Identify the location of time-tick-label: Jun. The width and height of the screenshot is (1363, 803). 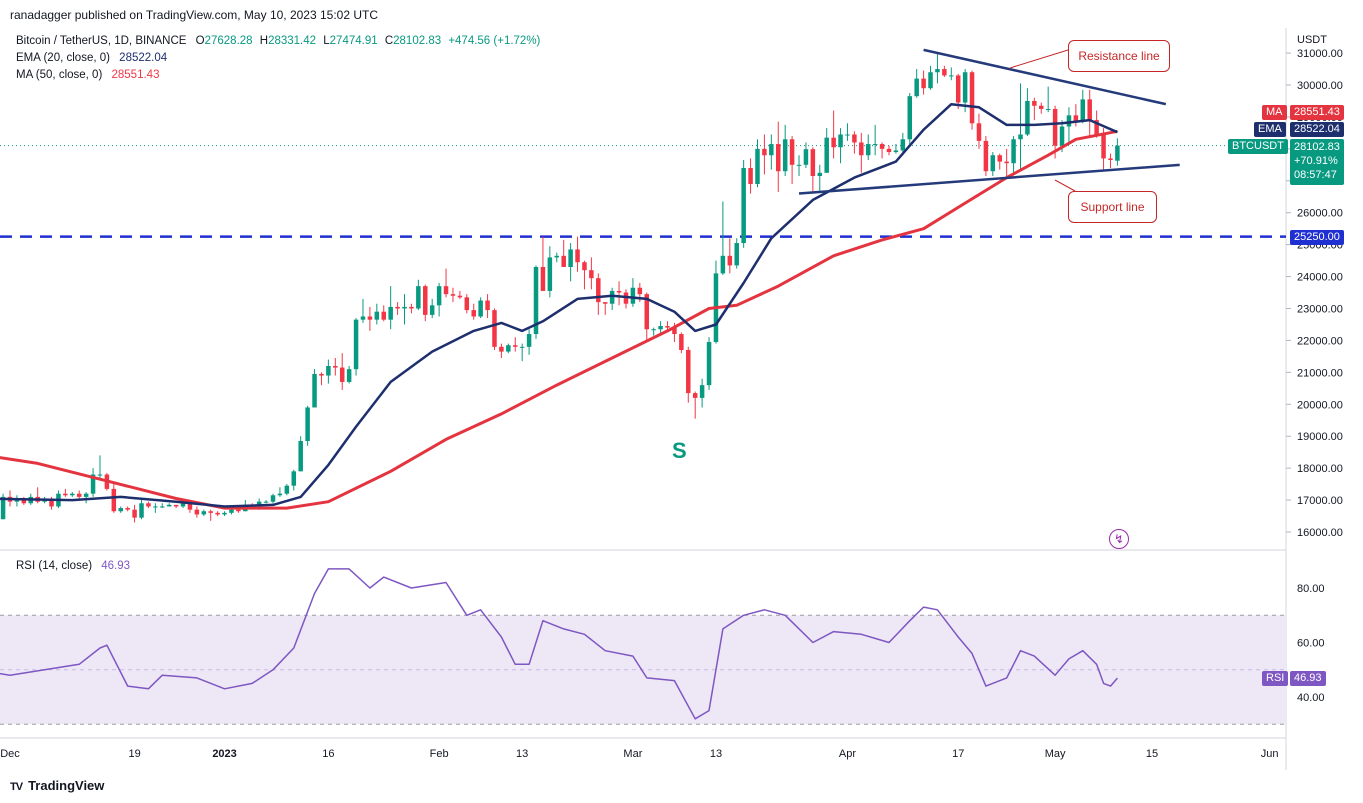
(1270, 754).